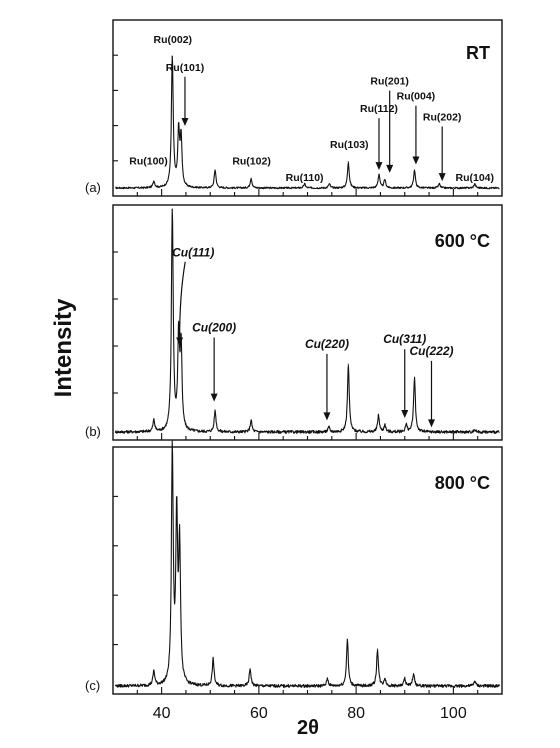 This screenshot has width=560, height=748. Describe the element at coordinates (63, 347) in the screenshot. I see `y-axis-title: Intensity` at that location.